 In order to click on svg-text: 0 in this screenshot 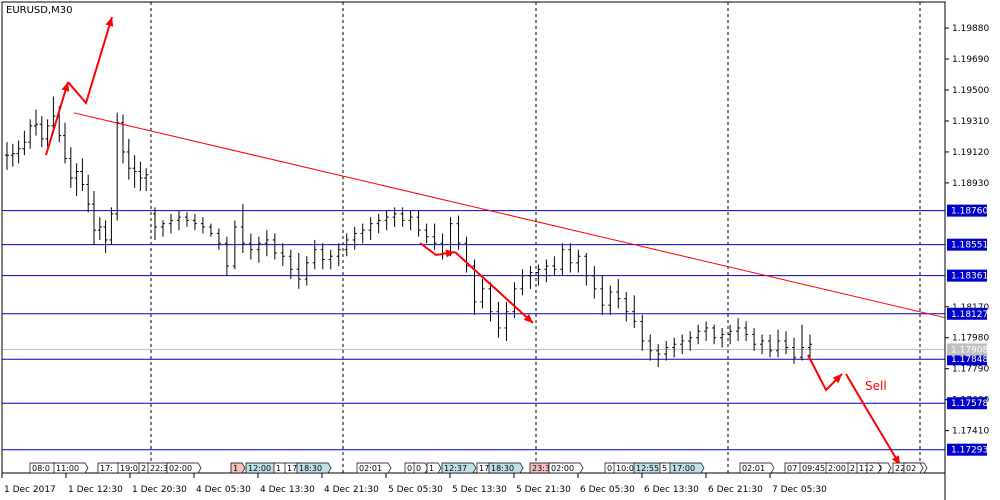, I will do `click(409, 468)`.